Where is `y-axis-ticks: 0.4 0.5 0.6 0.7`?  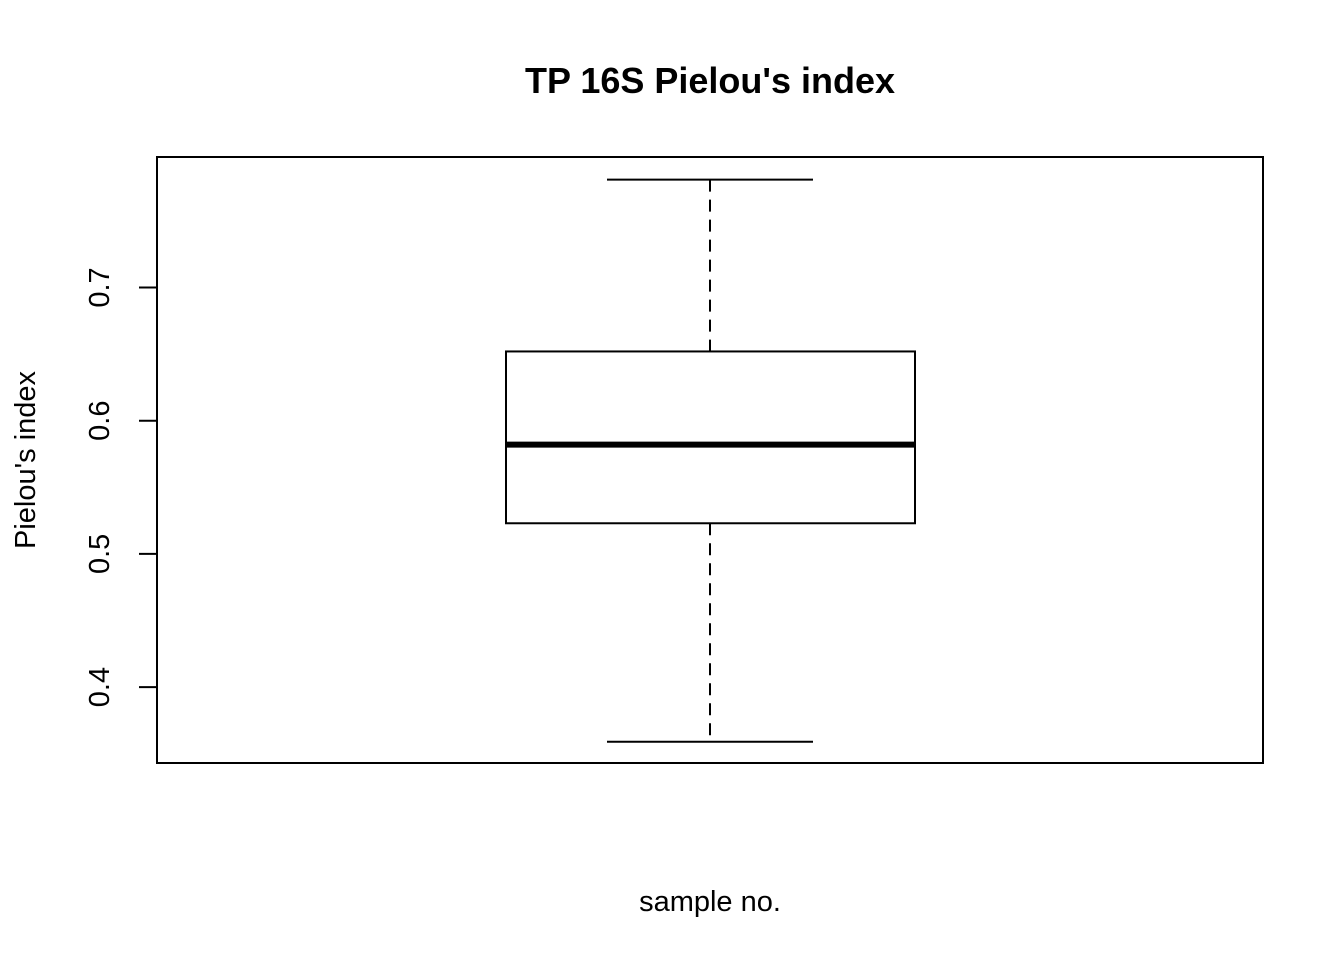 y-axis-ticks: 0.4 0.5 0.6 0.7 is located at coordinates (120, 487).